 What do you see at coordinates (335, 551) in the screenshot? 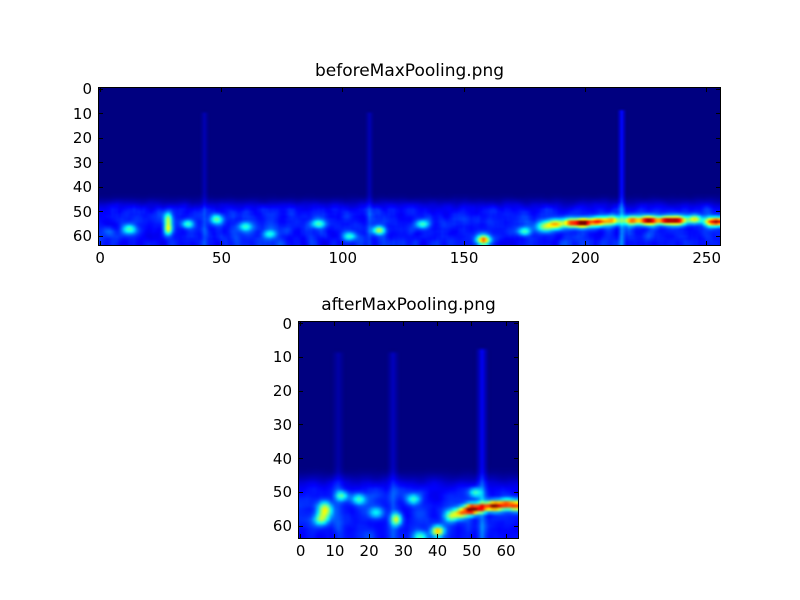
I see `x-tick-label: 10` at bounding box center [335, 551].